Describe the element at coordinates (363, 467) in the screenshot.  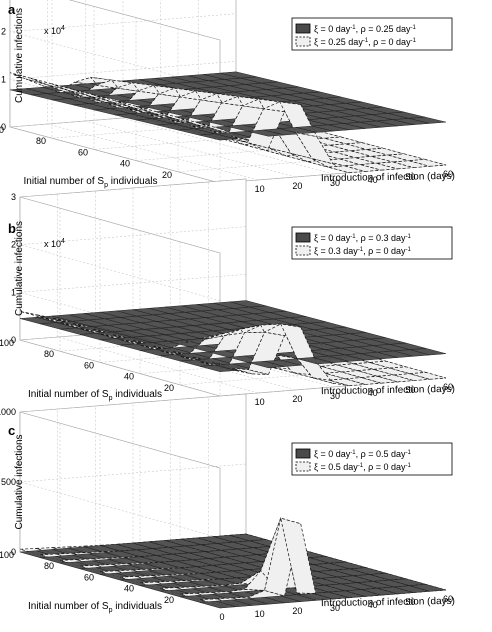
I see `legend-entry: ξ = 0.5 day-1, ρ = 0 day-1` at that location.